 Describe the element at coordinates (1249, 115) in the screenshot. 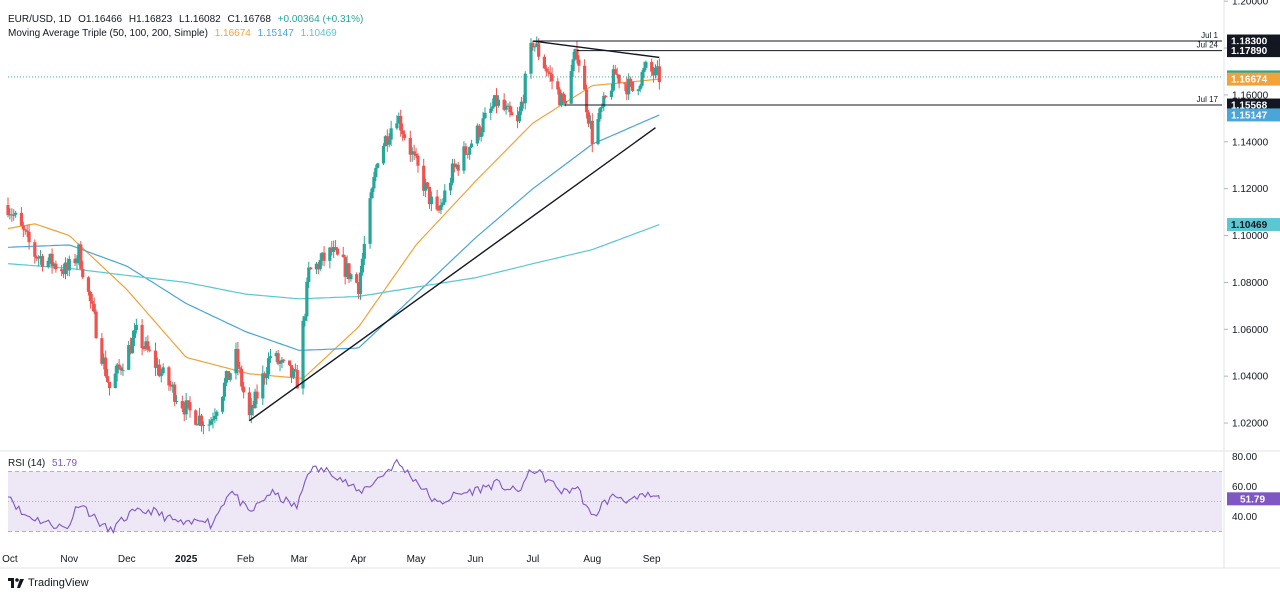

I see `price-tag-label: 1.15147` at that location.